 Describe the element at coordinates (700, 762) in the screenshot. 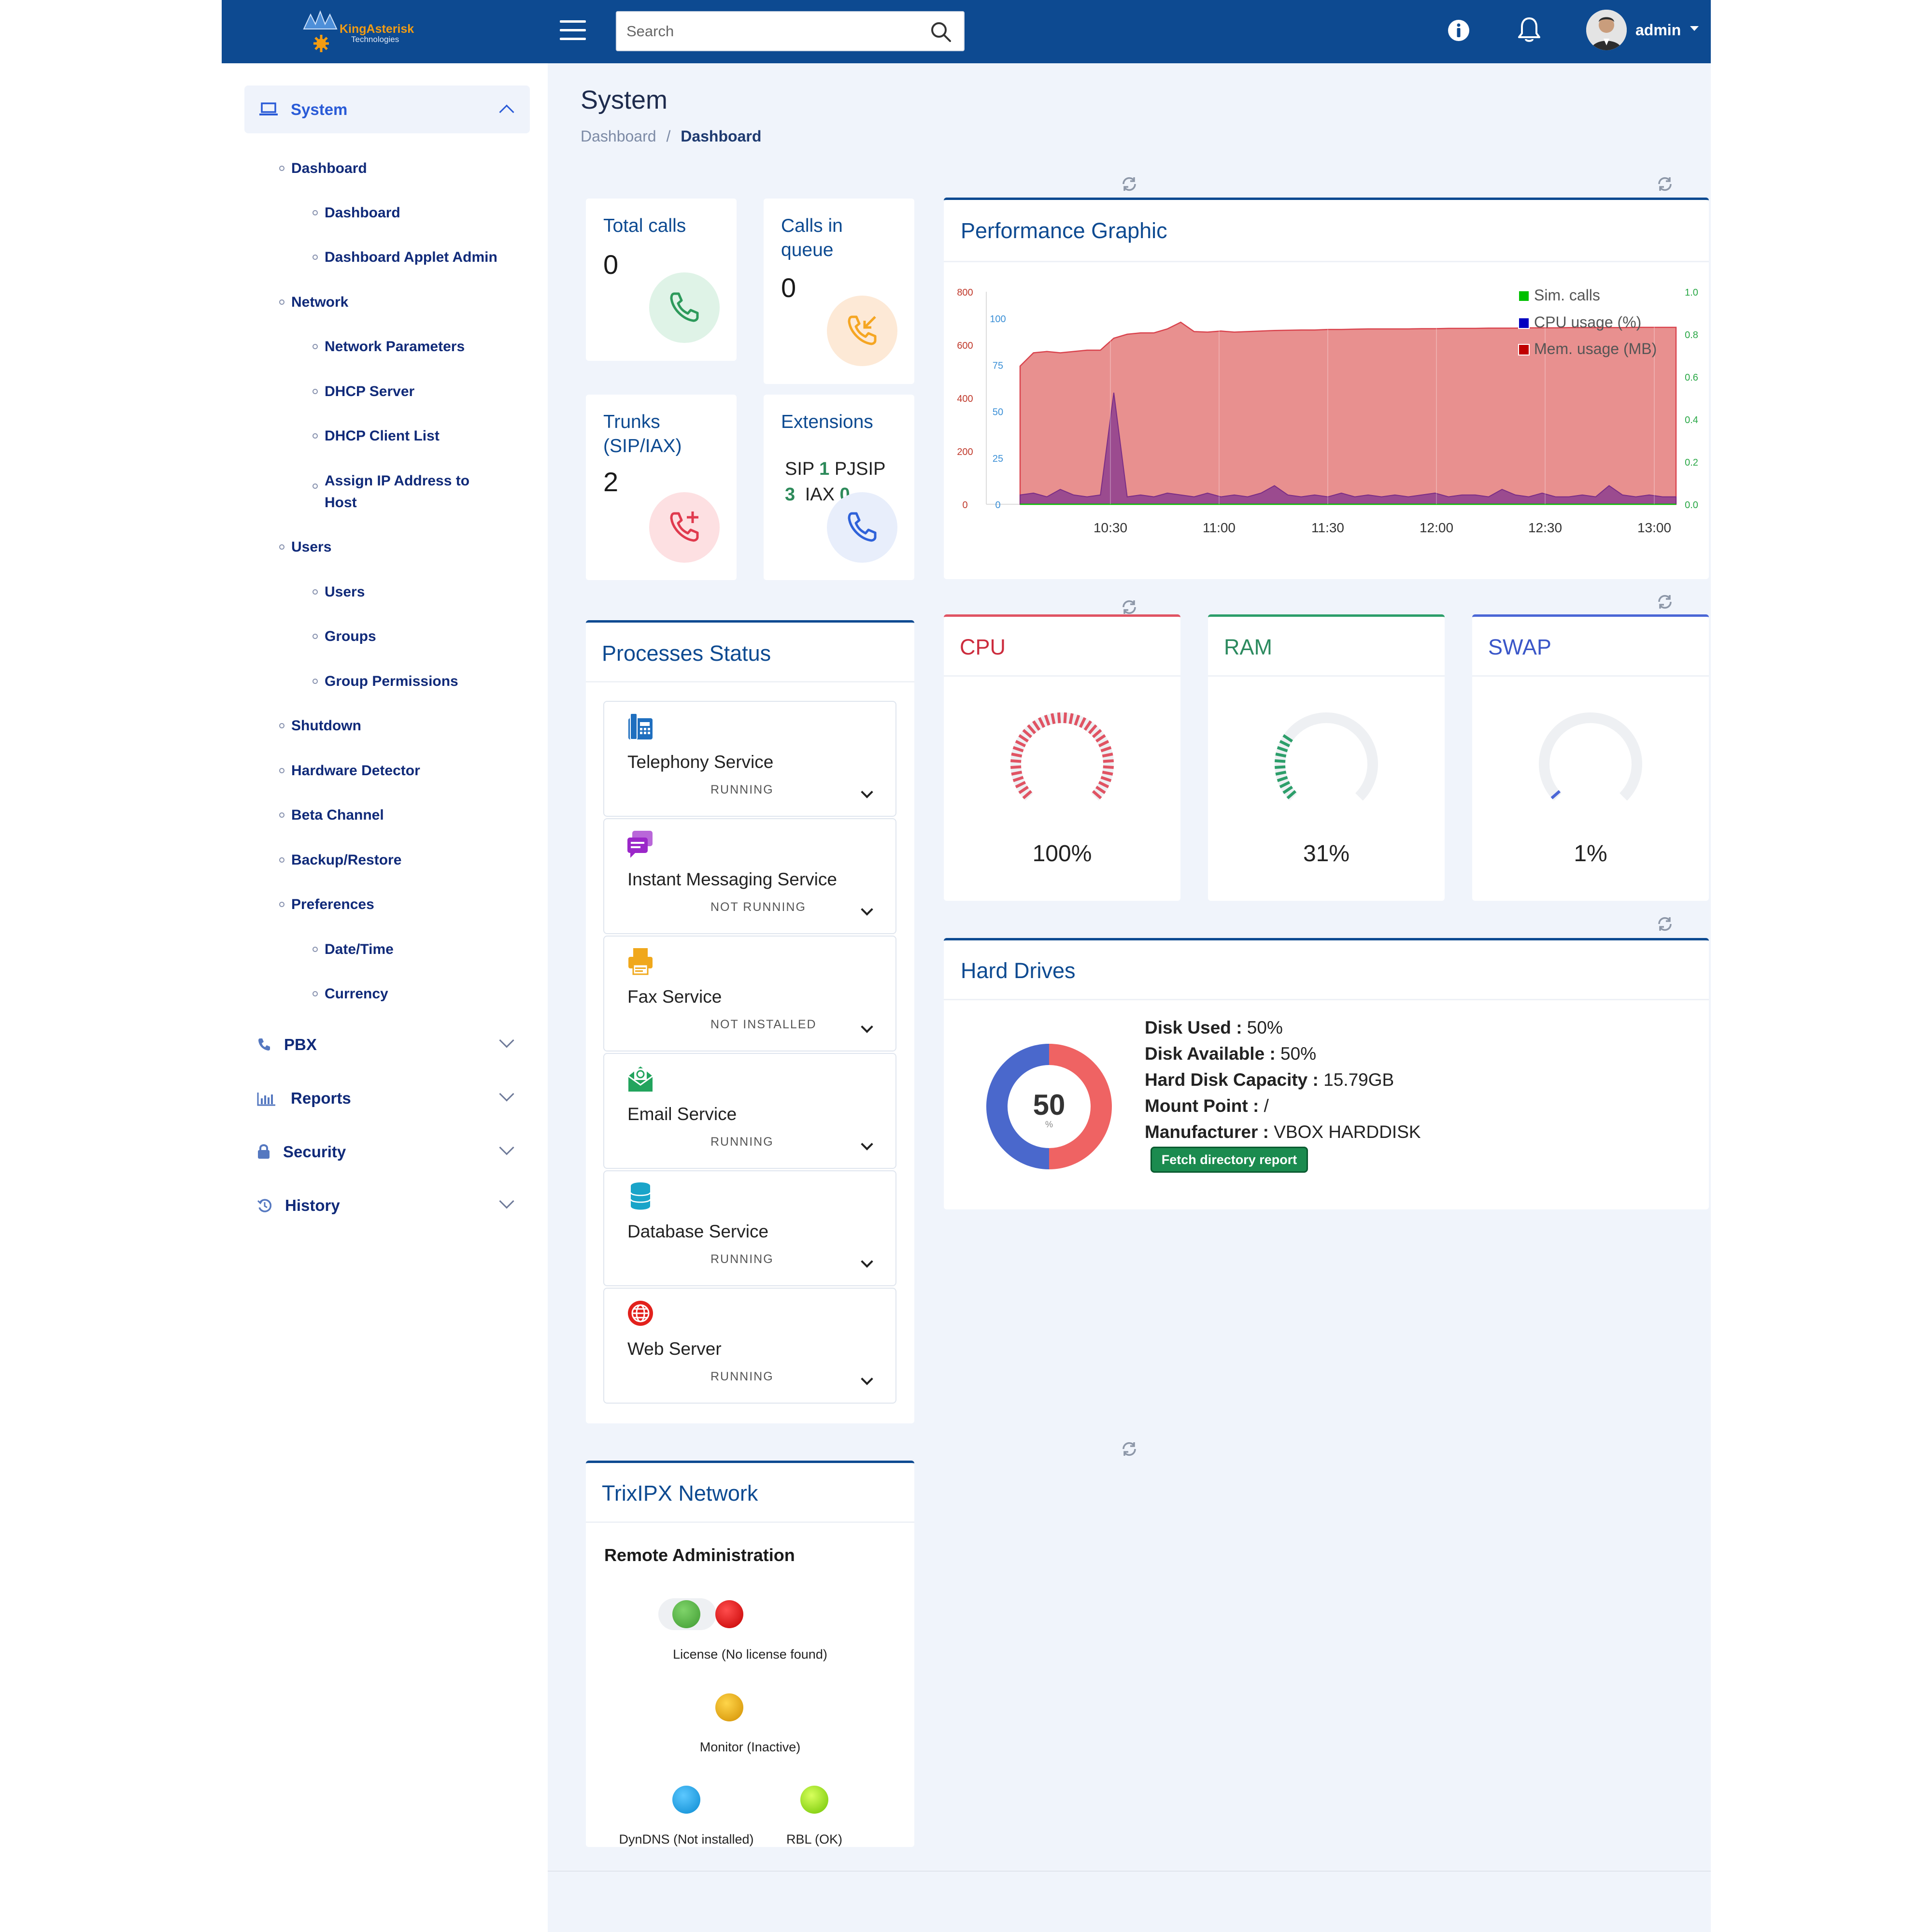

I see `process-name: Telephony Service` at that location.